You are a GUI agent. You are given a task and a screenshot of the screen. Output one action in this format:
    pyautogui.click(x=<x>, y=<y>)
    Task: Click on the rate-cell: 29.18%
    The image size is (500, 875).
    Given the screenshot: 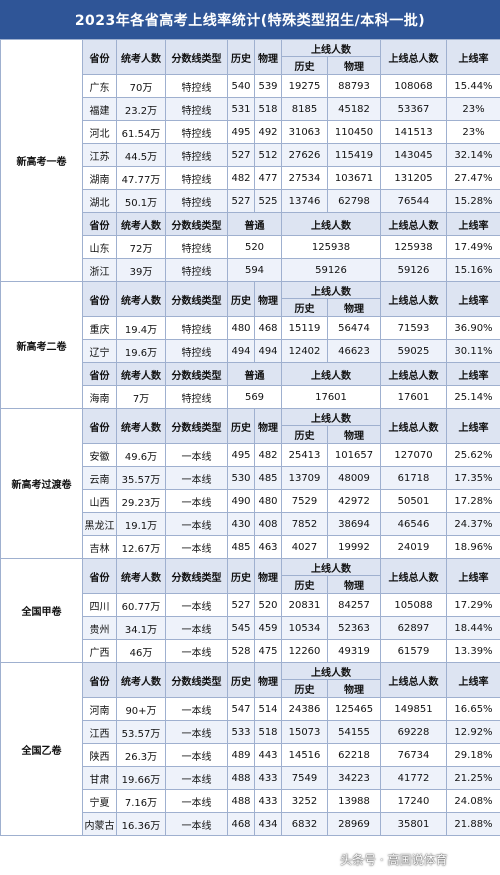 What is the action you would take?
    pyautogui.click(x=473, y=755)
    